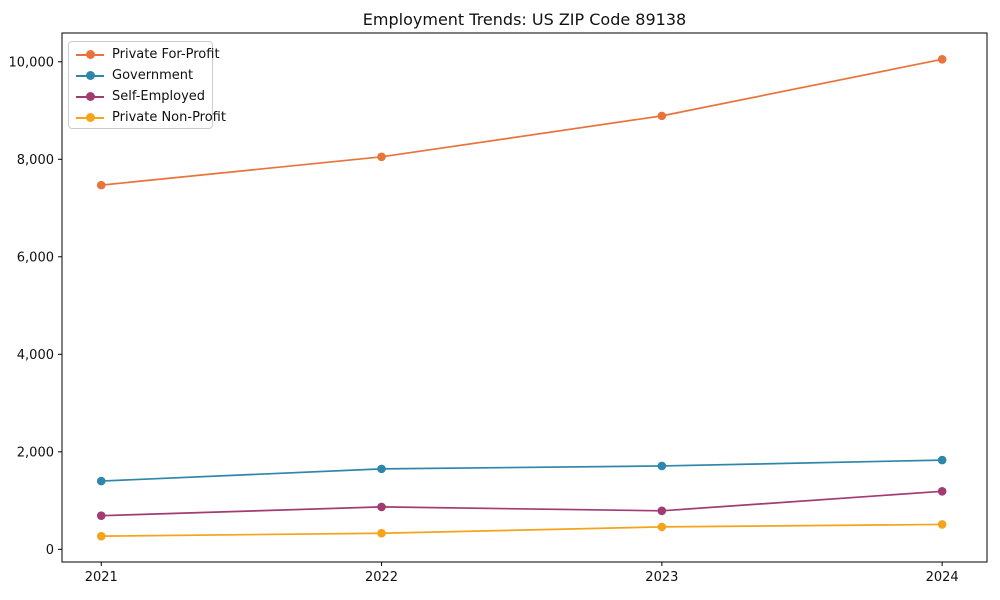 The height and width of the screenshot is (600, 1000). I want to click on svg-text: 2022, so click(381, 577).